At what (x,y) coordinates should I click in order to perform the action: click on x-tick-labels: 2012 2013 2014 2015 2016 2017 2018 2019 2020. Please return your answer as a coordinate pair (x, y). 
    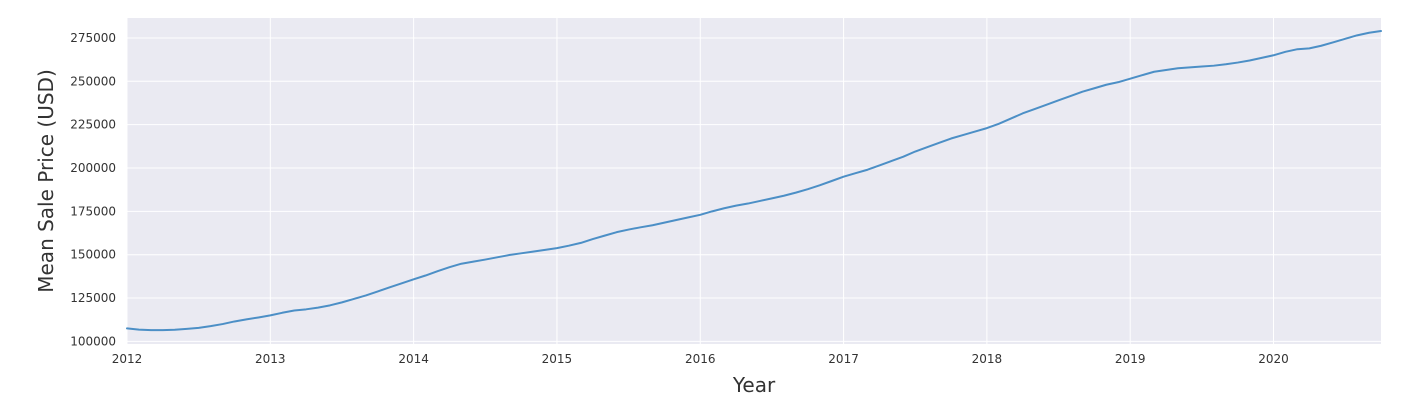
    Looking at the image, I should click on (700, 359).